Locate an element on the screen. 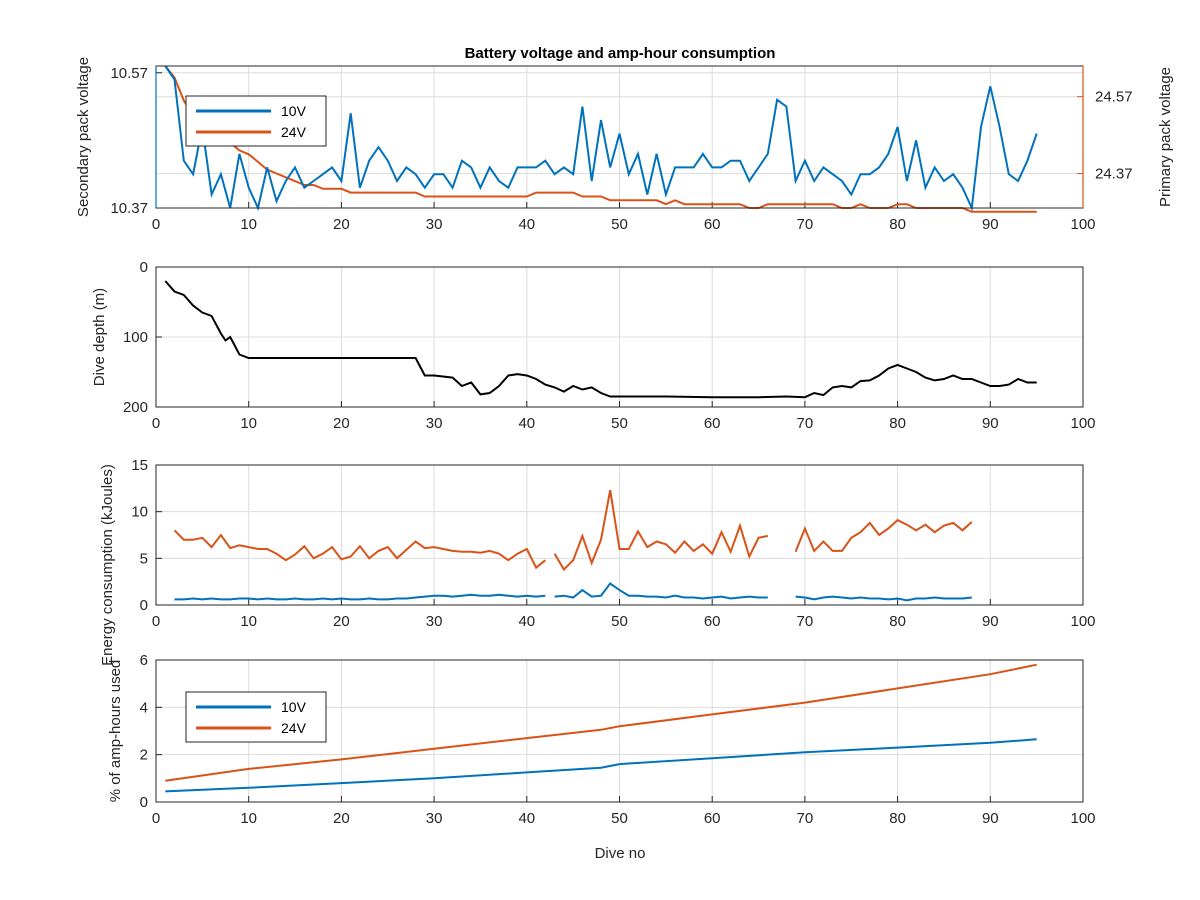 Image resolution: width=1200 pixels, height=900 pixels. x-axis-label: Dive no is located at coordinates (620, 853).